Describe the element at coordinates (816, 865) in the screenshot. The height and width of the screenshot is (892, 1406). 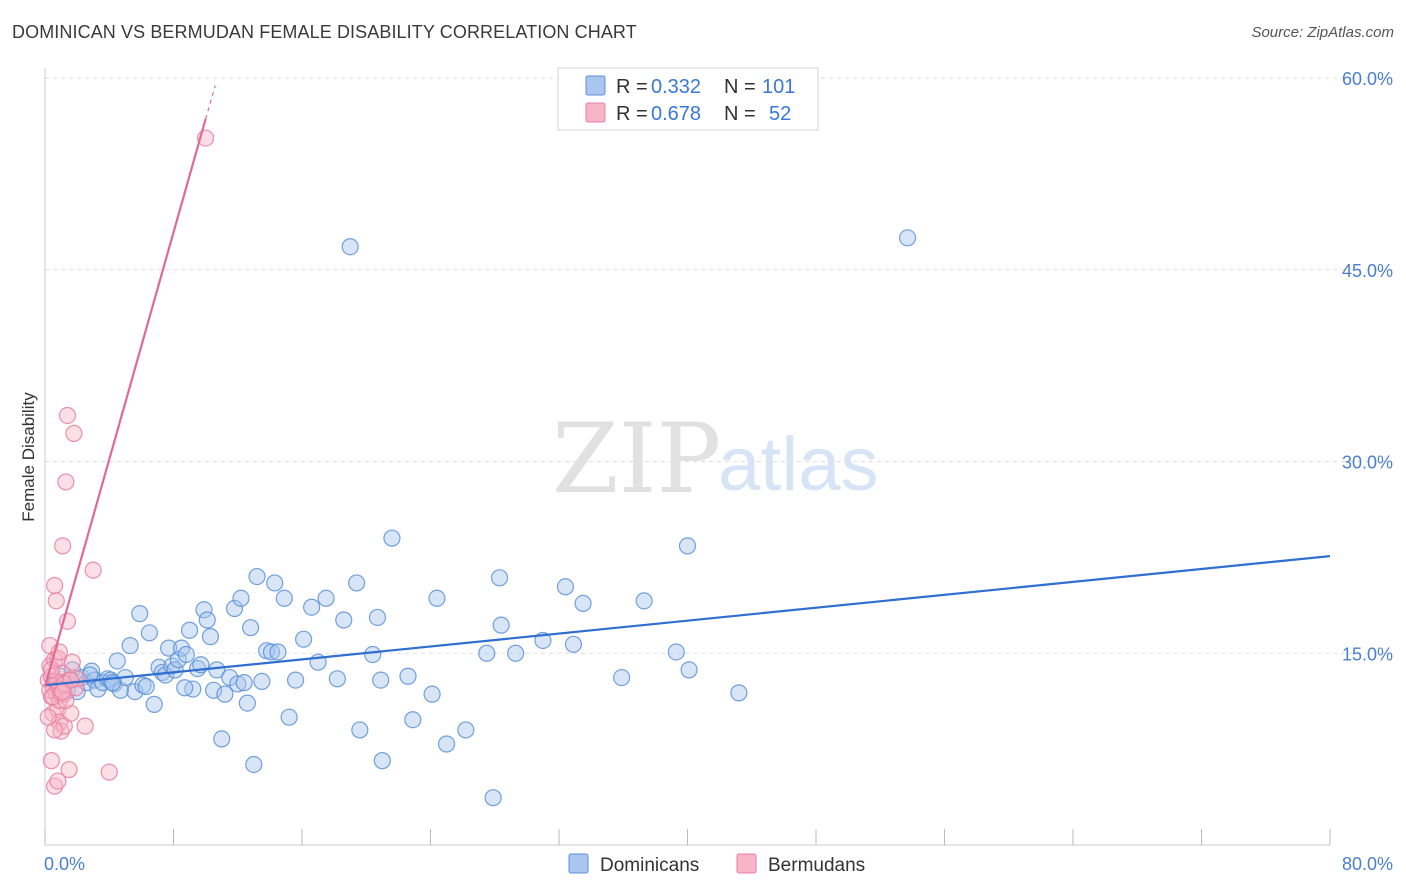
I see `bottom-legend-label-bermudans: Bermudans` at that location.